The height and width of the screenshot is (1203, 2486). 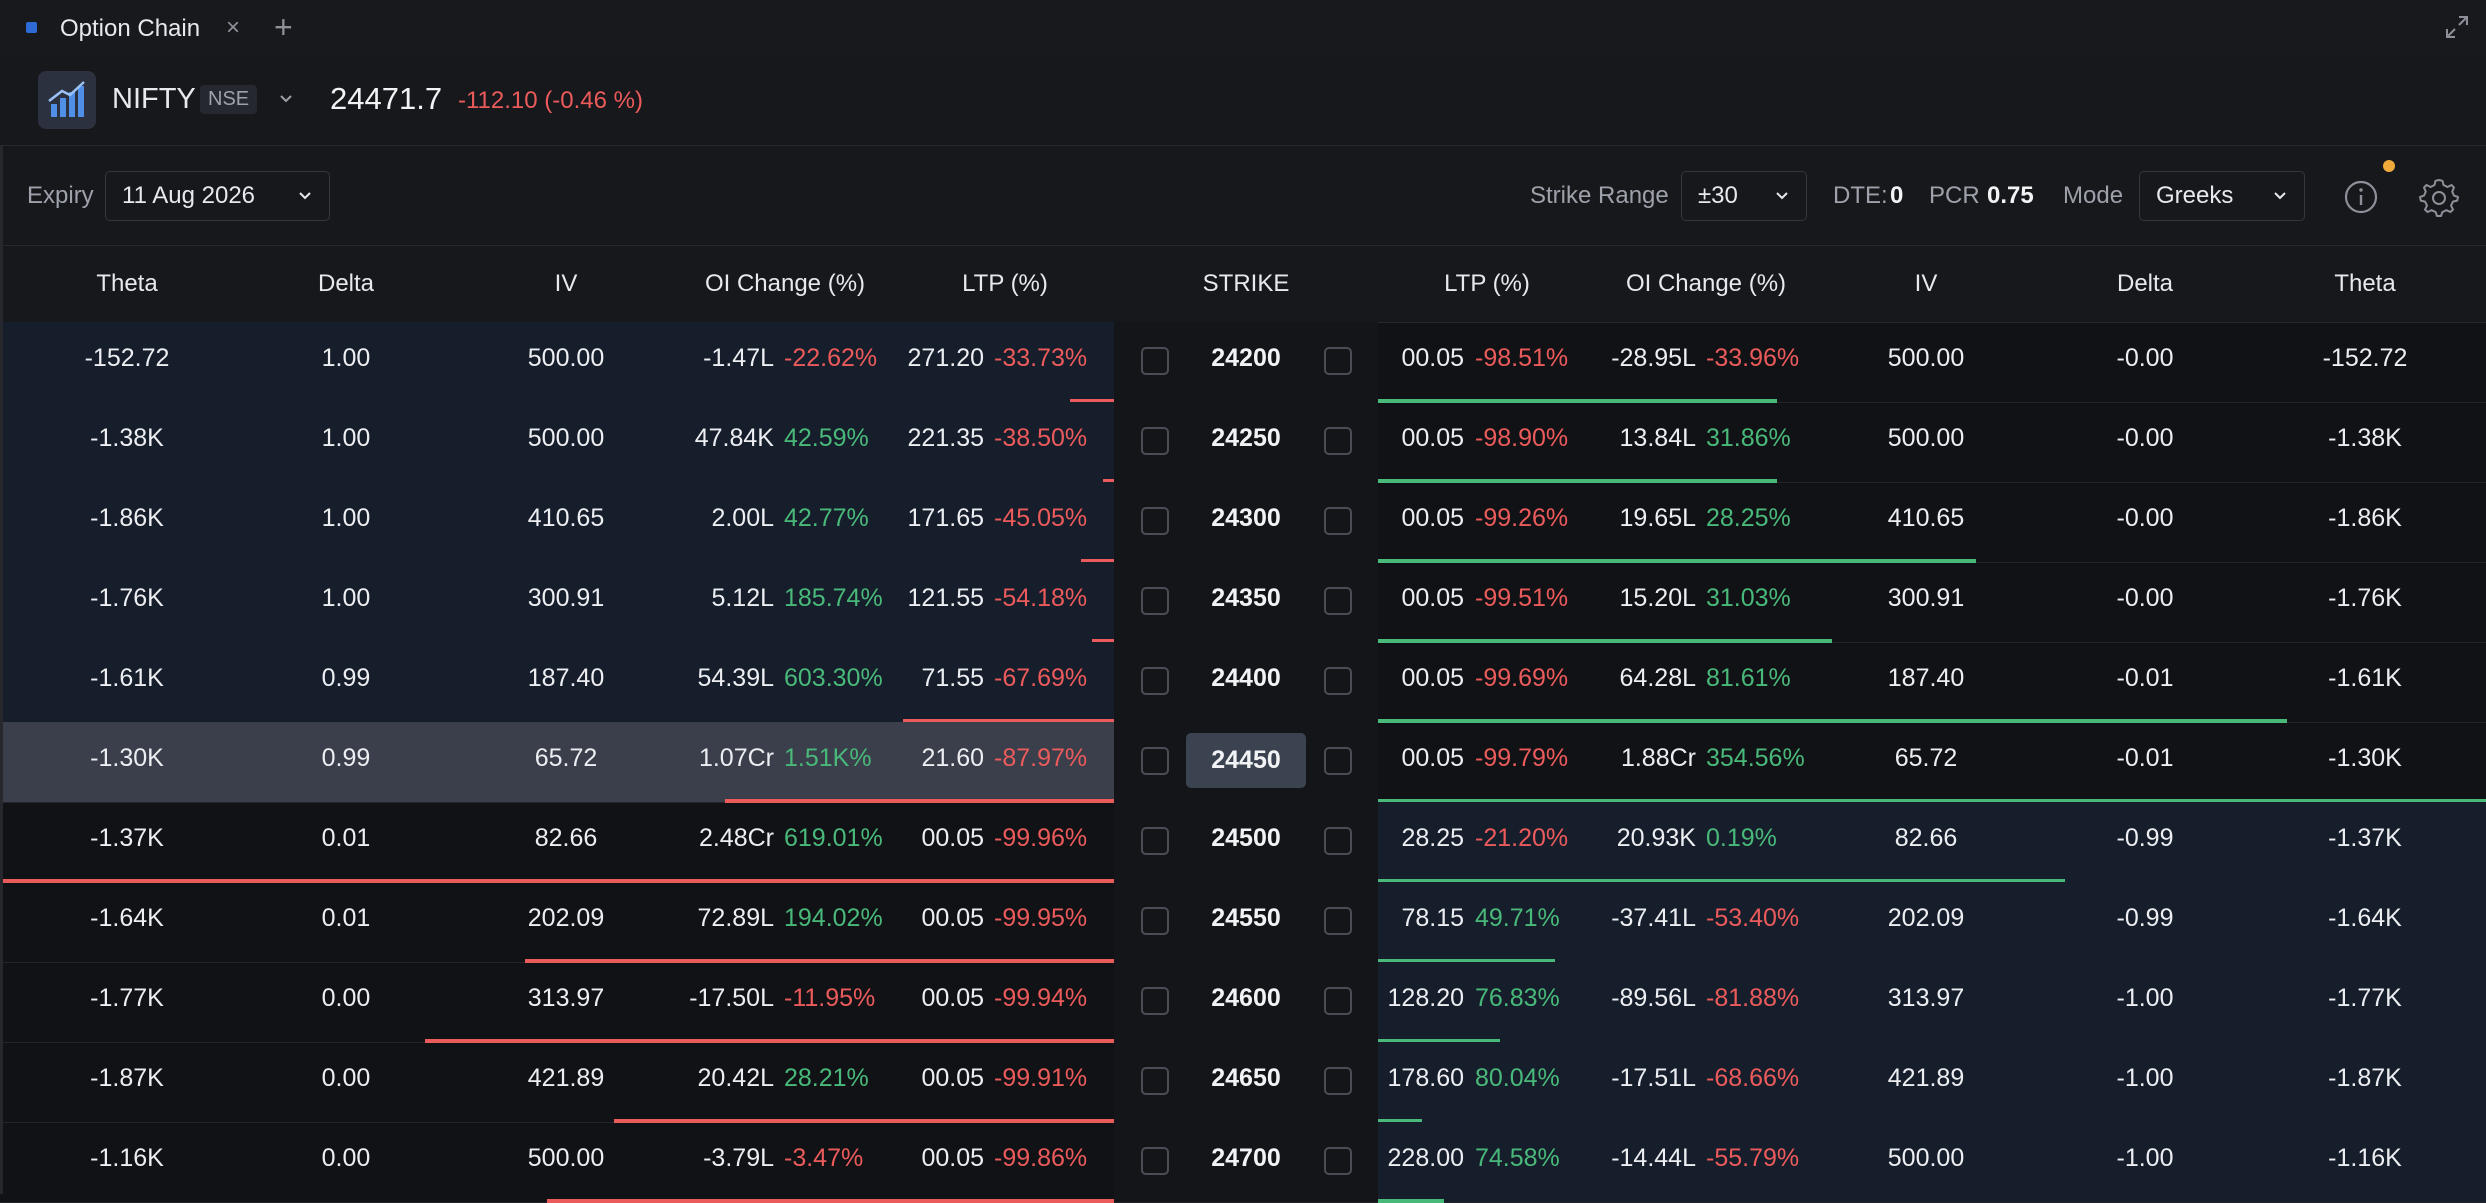 I want to click on put-theta: -1.61K, so click(x=2365, y=678).